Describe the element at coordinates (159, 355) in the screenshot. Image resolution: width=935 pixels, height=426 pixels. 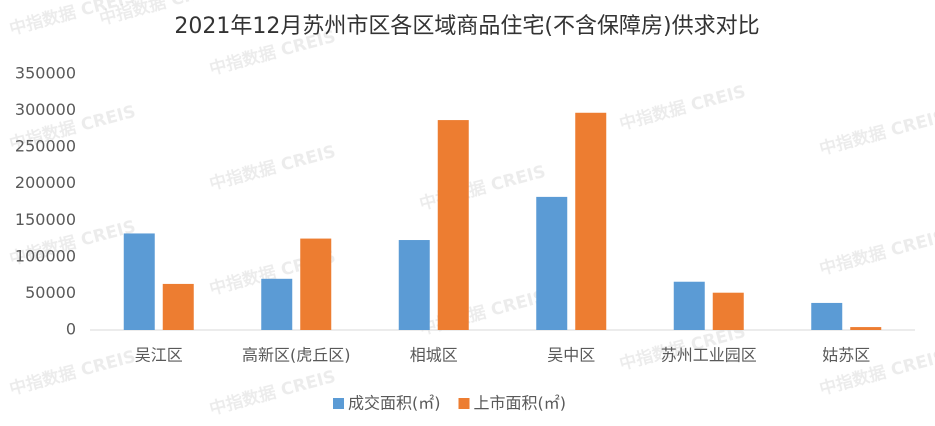
I see `x-tick-label: 吴江区` at that location.